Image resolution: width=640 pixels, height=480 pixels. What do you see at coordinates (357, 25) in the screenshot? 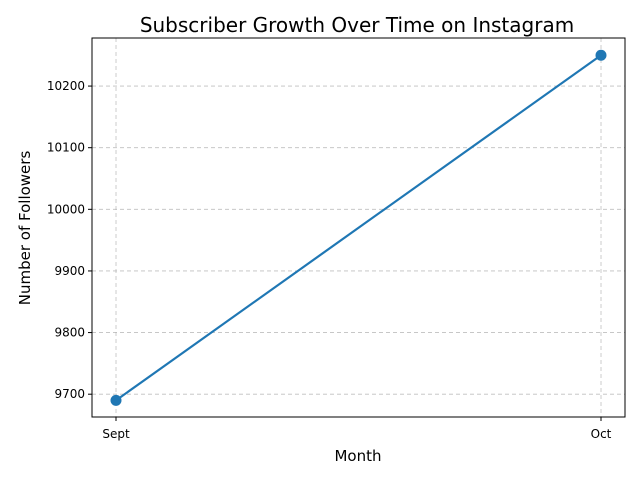
I see `chart-title: Subscriber Growth Over Time on Instagram` at bounding box center [357, 25].